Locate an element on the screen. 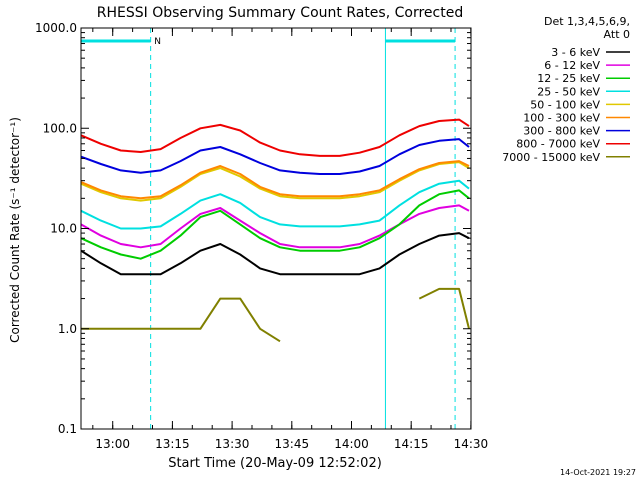  legend-label-3: 25 - 50 keV is located at coordinates (568, 91).